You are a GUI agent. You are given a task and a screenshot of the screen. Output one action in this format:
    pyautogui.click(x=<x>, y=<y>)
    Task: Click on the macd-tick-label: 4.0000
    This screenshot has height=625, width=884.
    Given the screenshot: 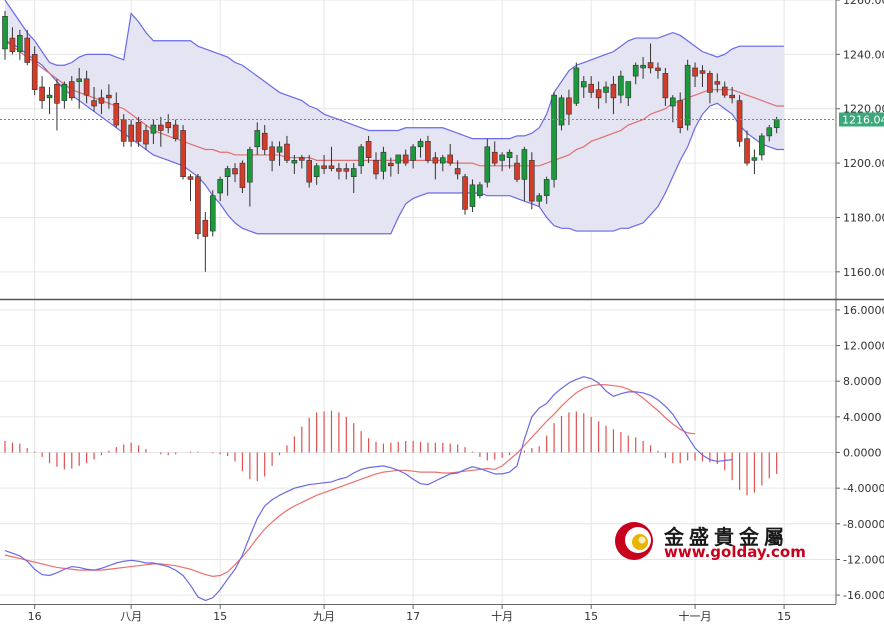 What is the action you would take?
    pyautogui.click(x=862, y=417)
    